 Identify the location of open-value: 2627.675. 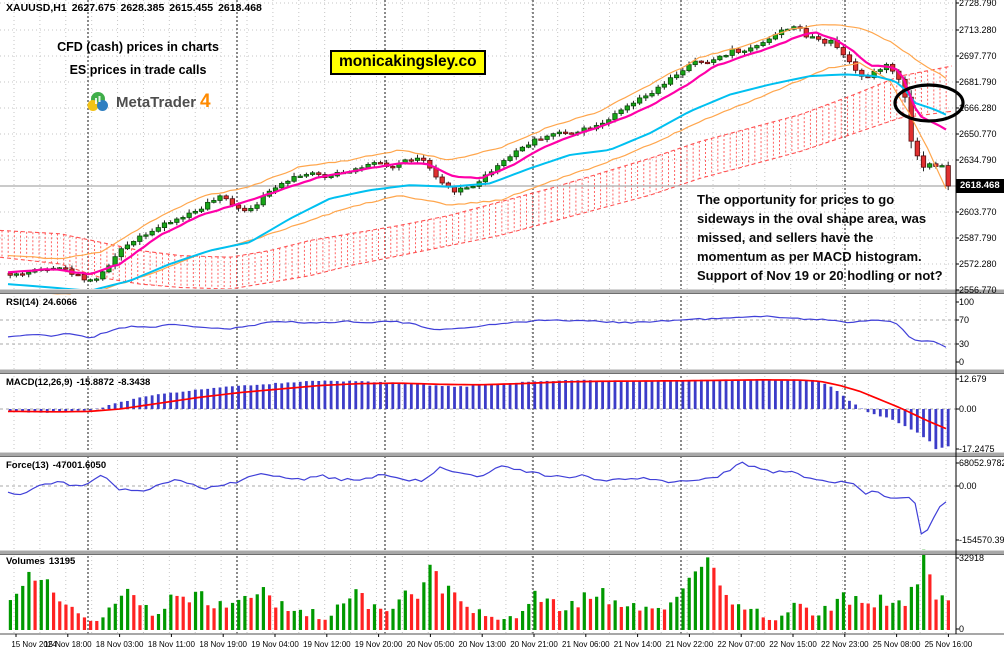
(93, 8).